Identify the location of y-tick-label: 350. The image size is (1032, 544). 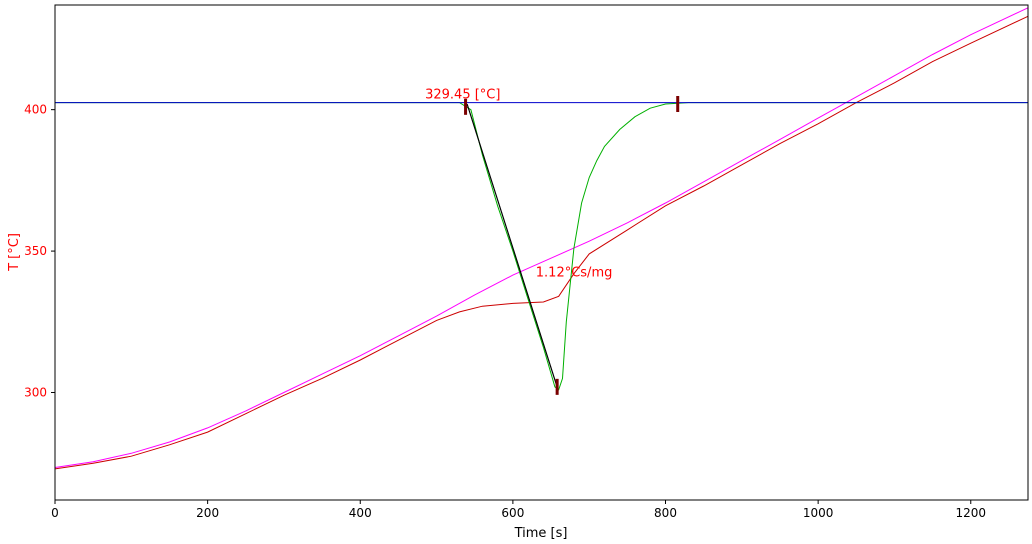
(35, 251).